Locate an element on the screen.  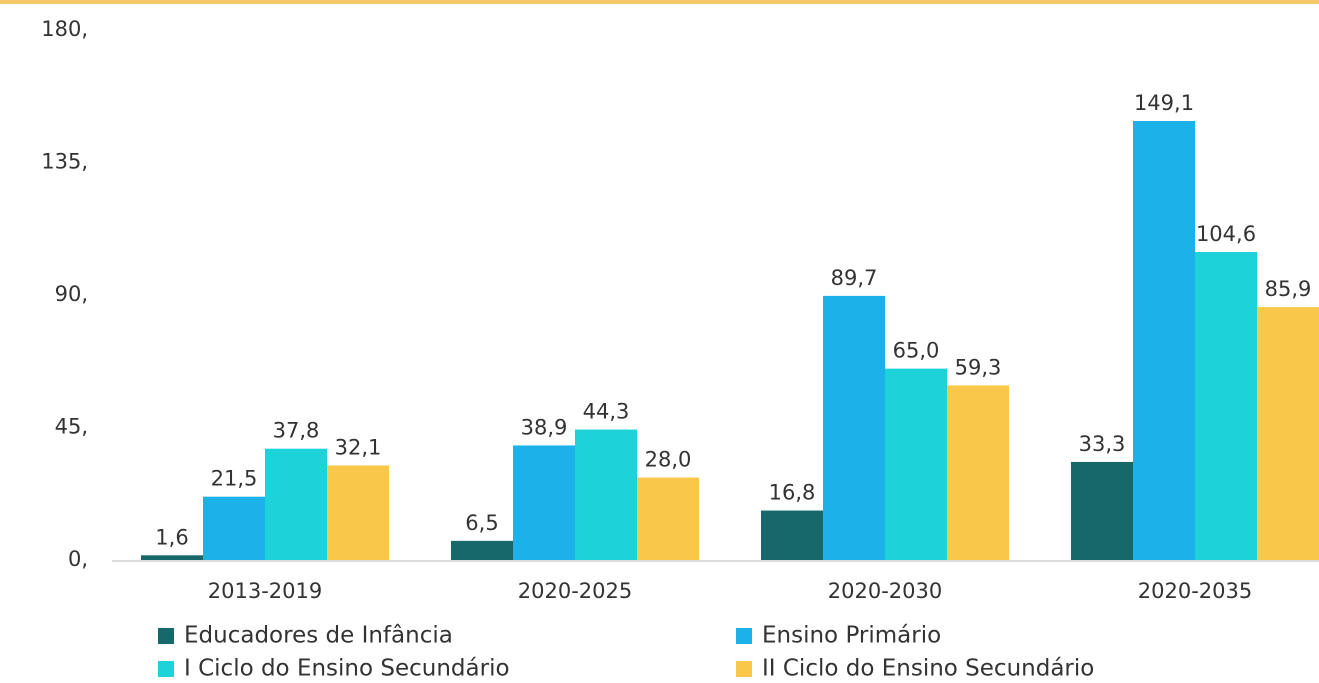
legend-label: II Ciclo do Ensino Secundário is located at coordinates (928, 669).